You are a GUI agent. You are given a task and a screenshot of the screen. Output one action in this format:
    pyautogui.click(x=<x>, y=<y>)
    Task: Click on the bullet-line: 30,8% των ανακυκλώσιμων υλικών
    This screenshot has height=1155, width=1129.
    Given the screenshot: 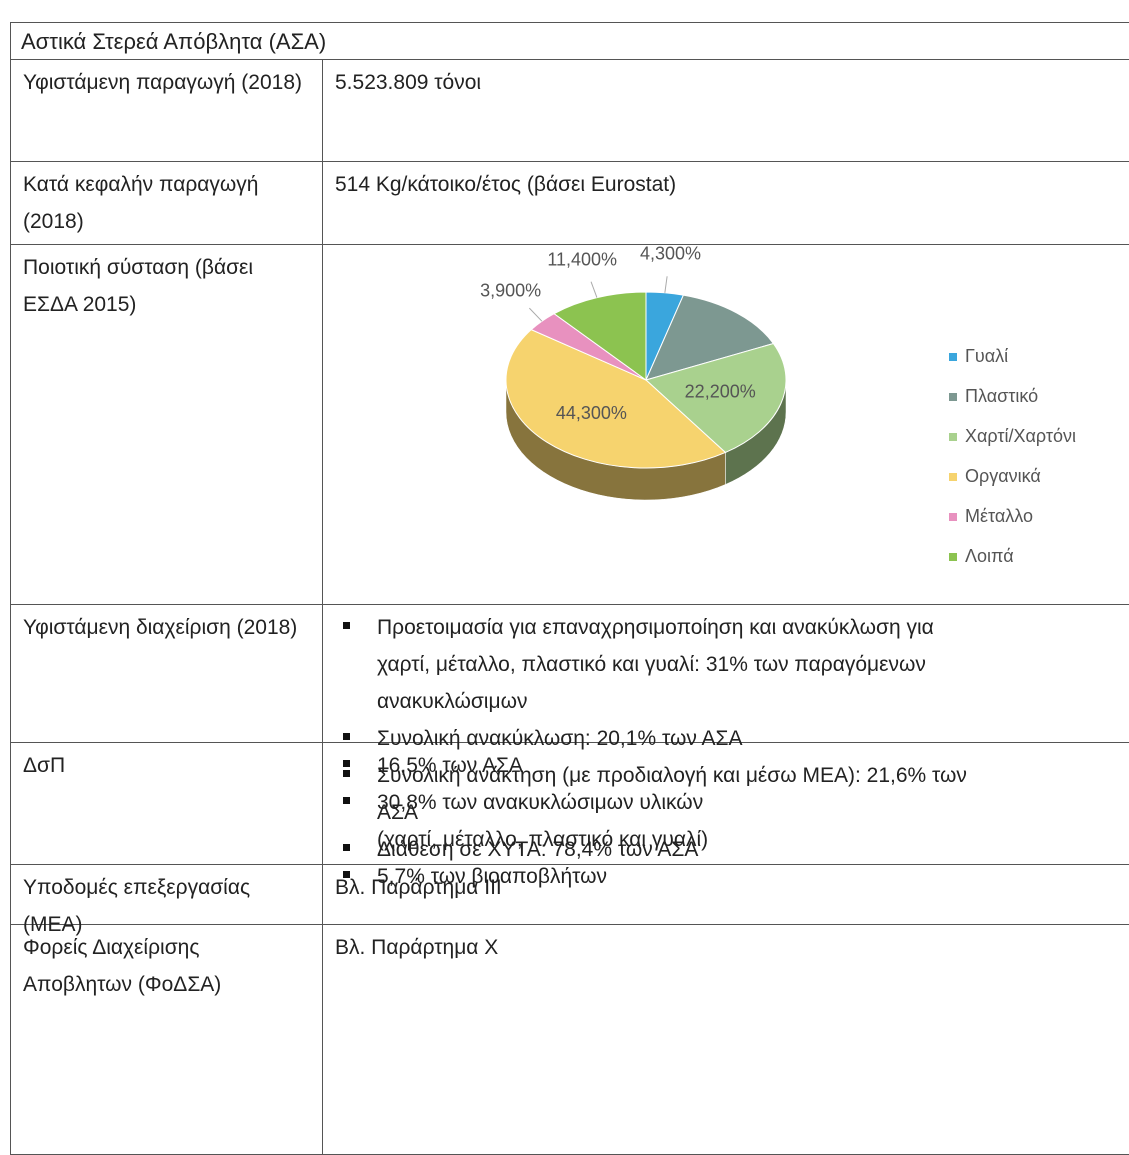 What is the action you would take?
    pyautogui.click(x=540, y=802)
    